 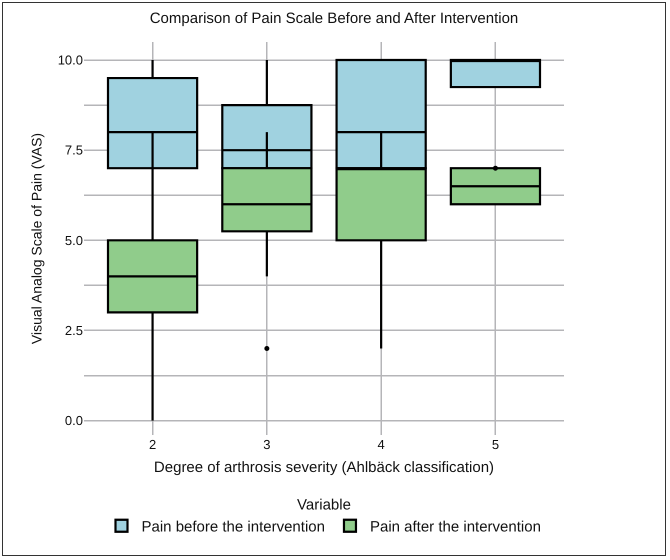 What do you see at coordinates (73, 150) in the screenshot?
I see `y-tick-label: 7.5` at bounding box center [73, 150].